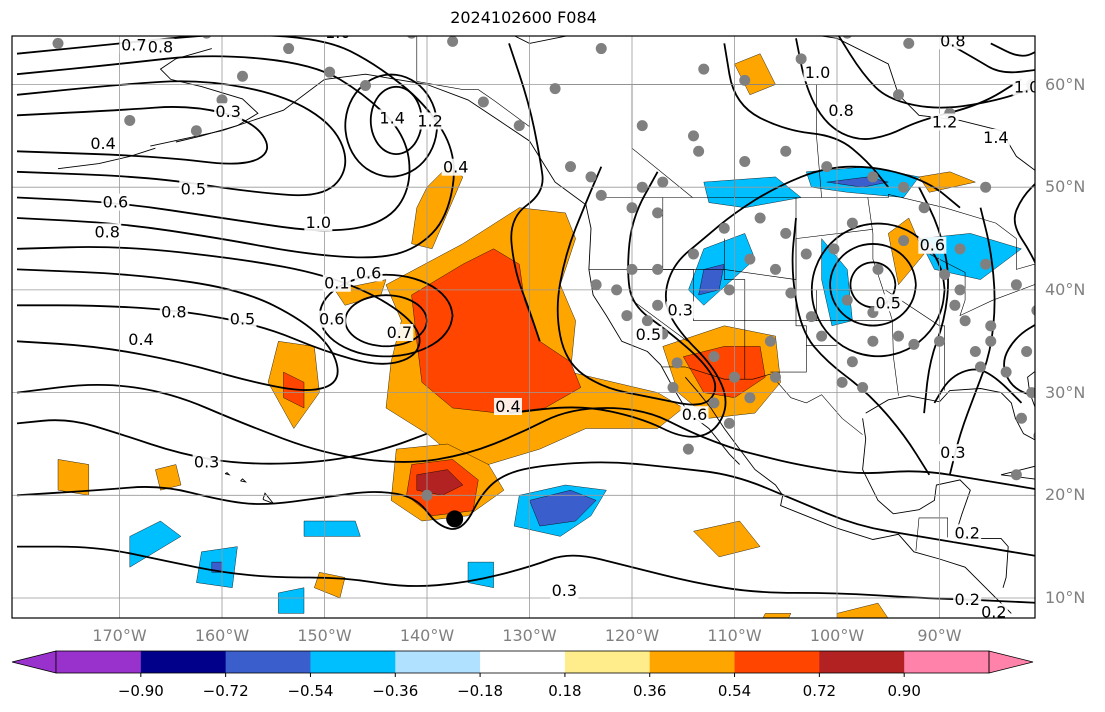 The width and height of the screenshot is (1105, 712). Describe the element at coordinates (650, 691) in the screenshot. I see `colorbar-tick-label: 0.36` at that location.